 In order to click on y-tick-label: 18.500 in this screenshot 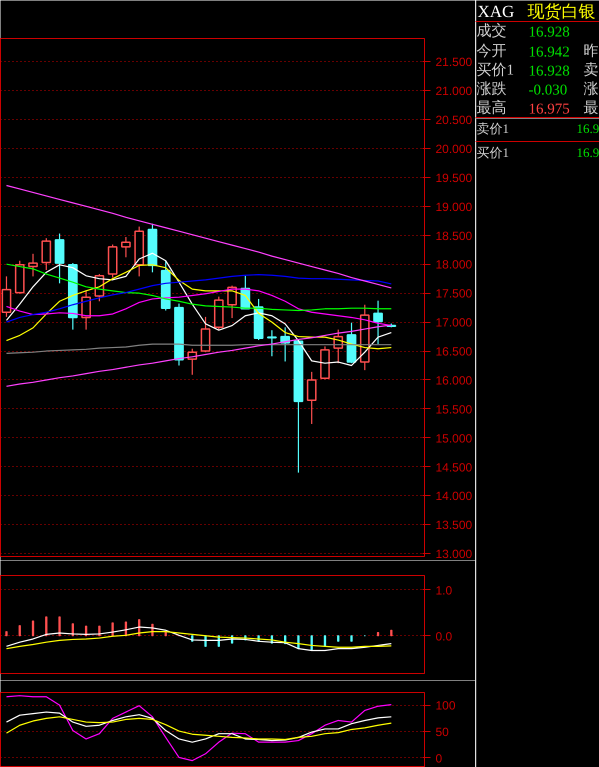, I will do `click(454, 235)`.